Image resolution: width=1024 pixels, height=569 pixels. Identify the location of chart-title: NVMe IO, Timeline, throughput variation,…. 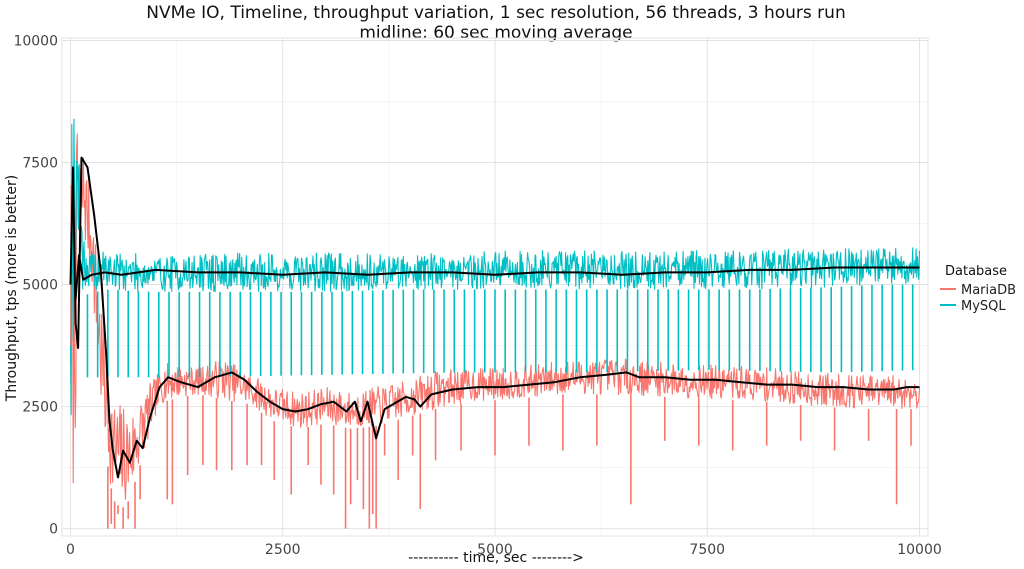
(495, 13).